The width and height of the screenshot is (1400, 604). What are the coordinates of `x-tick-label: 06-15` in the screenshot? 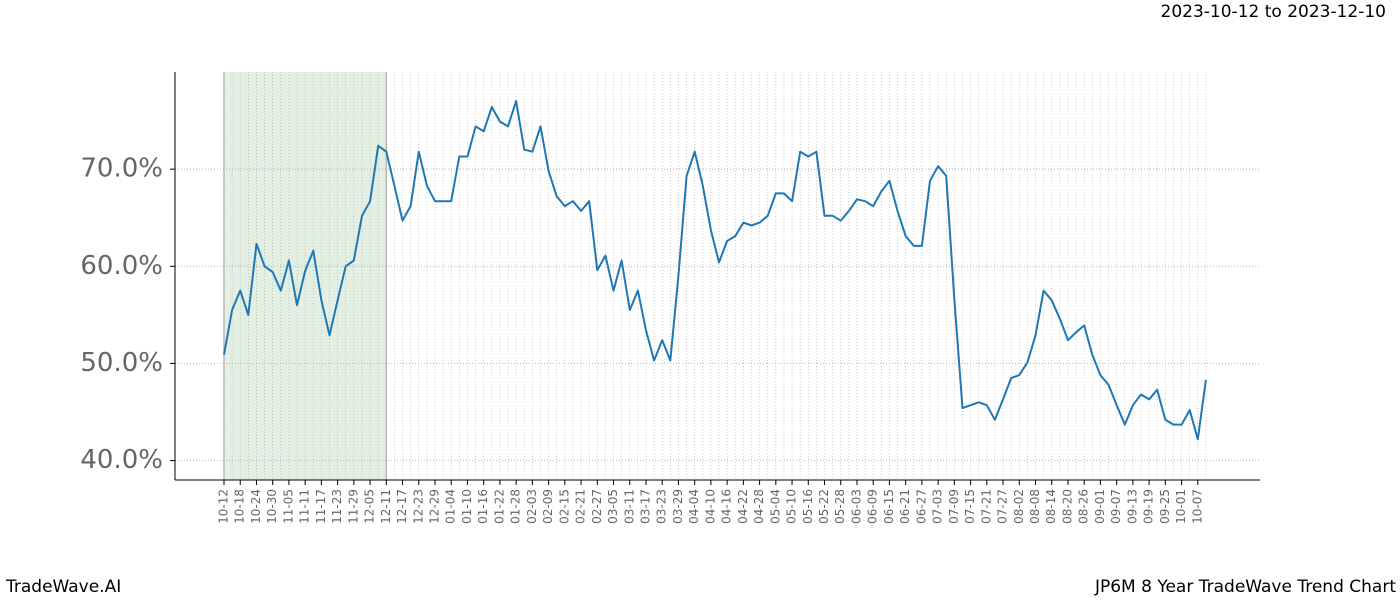 It's located at (889, 506).